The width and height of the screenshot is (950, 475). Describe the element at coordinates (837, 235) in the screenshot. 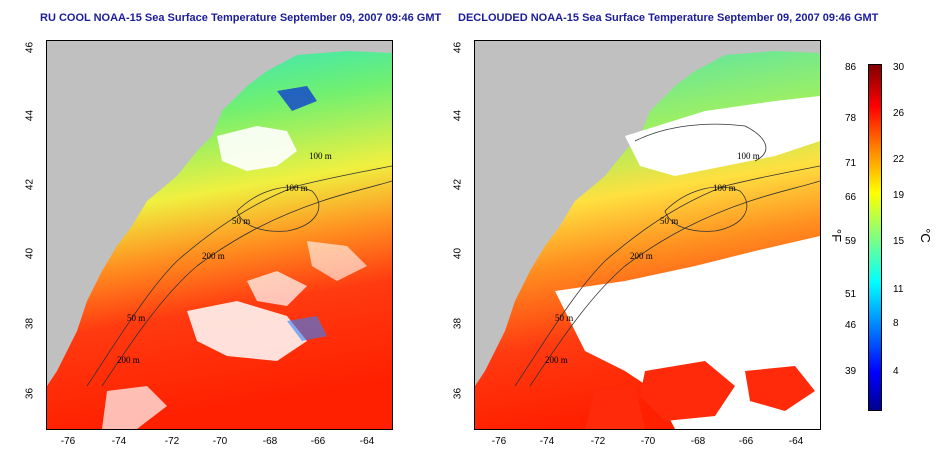

I see `fahrenheit-unit-label: °F` at that location.